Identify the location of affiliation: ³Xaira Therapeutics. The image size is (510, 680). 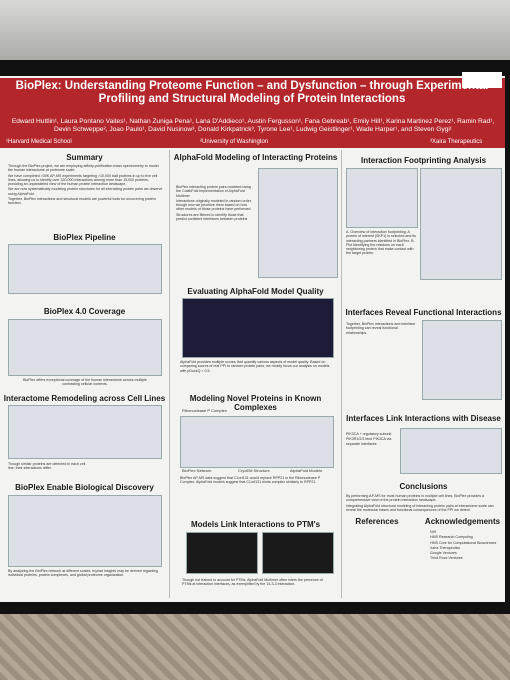
(456, 142).